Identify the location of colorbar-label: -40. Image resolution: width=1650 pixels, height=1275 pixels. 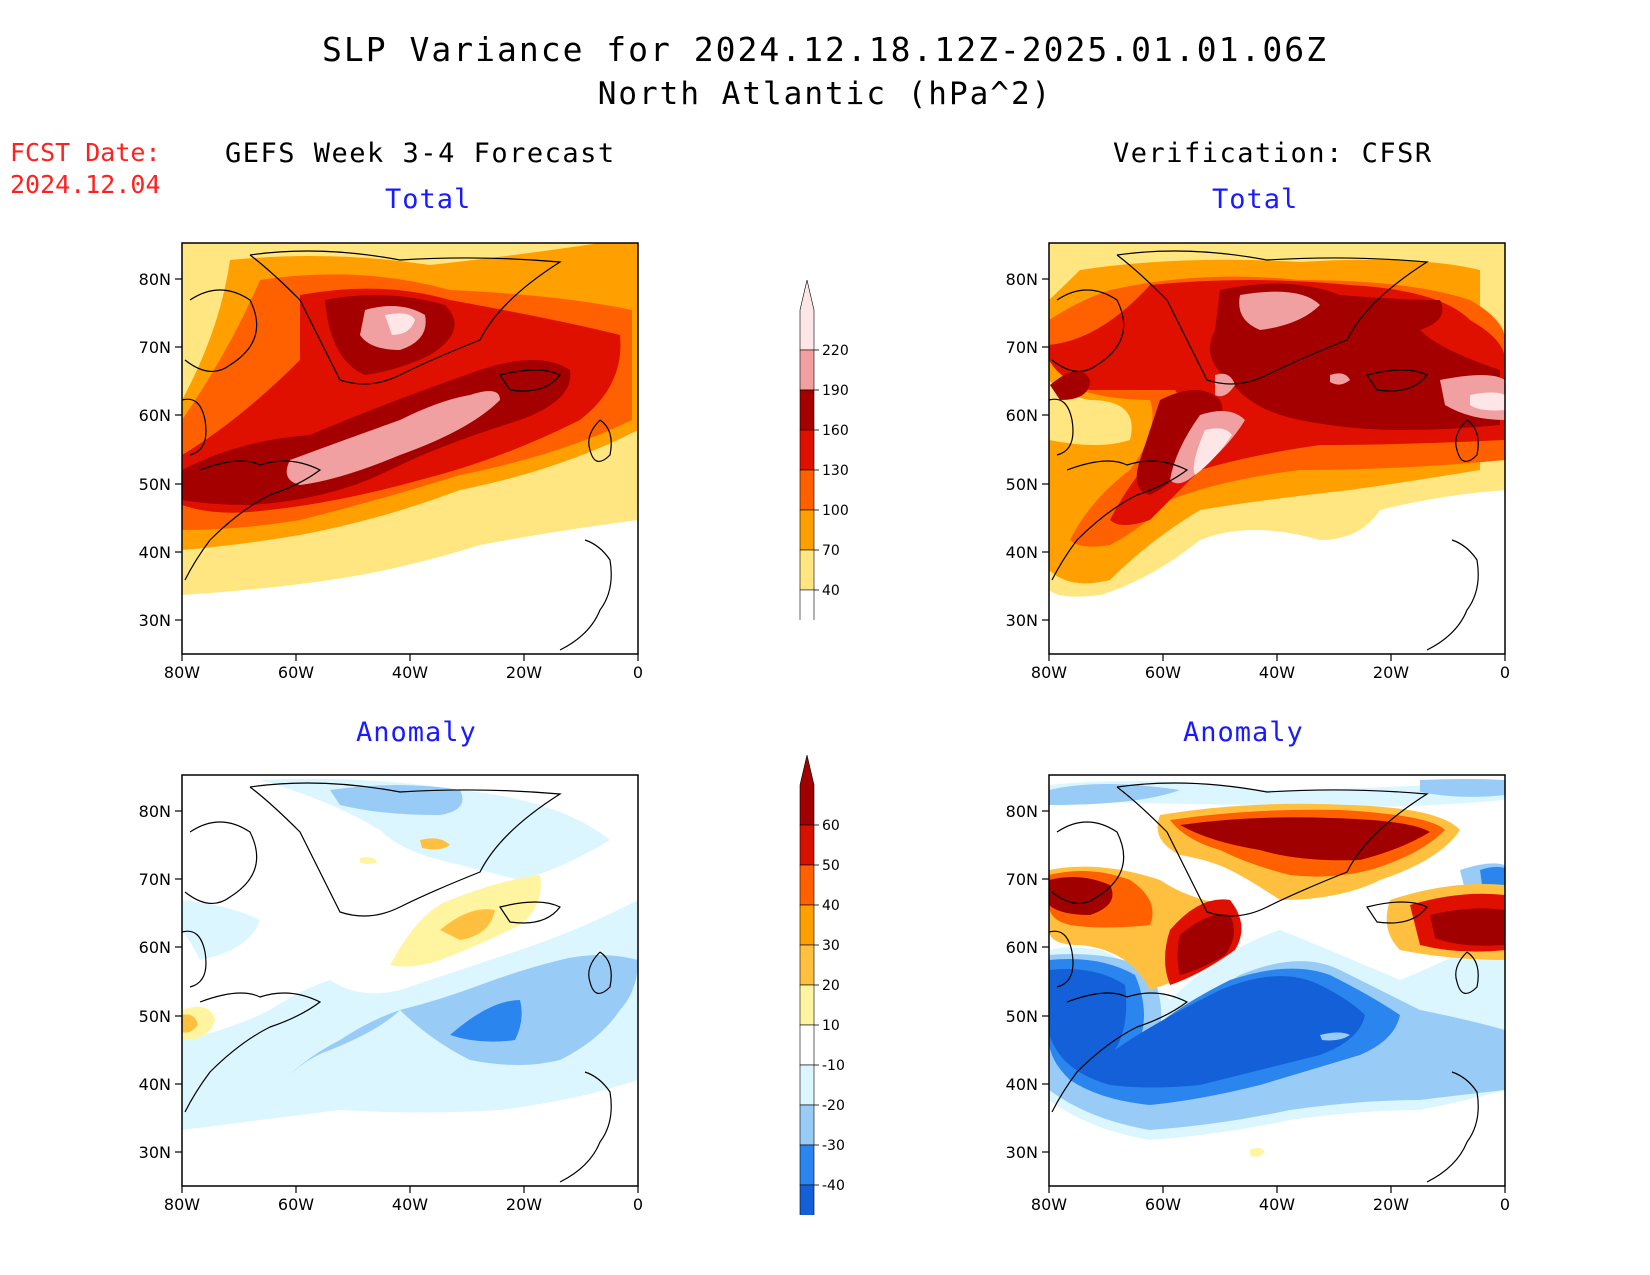
(833, 1186).